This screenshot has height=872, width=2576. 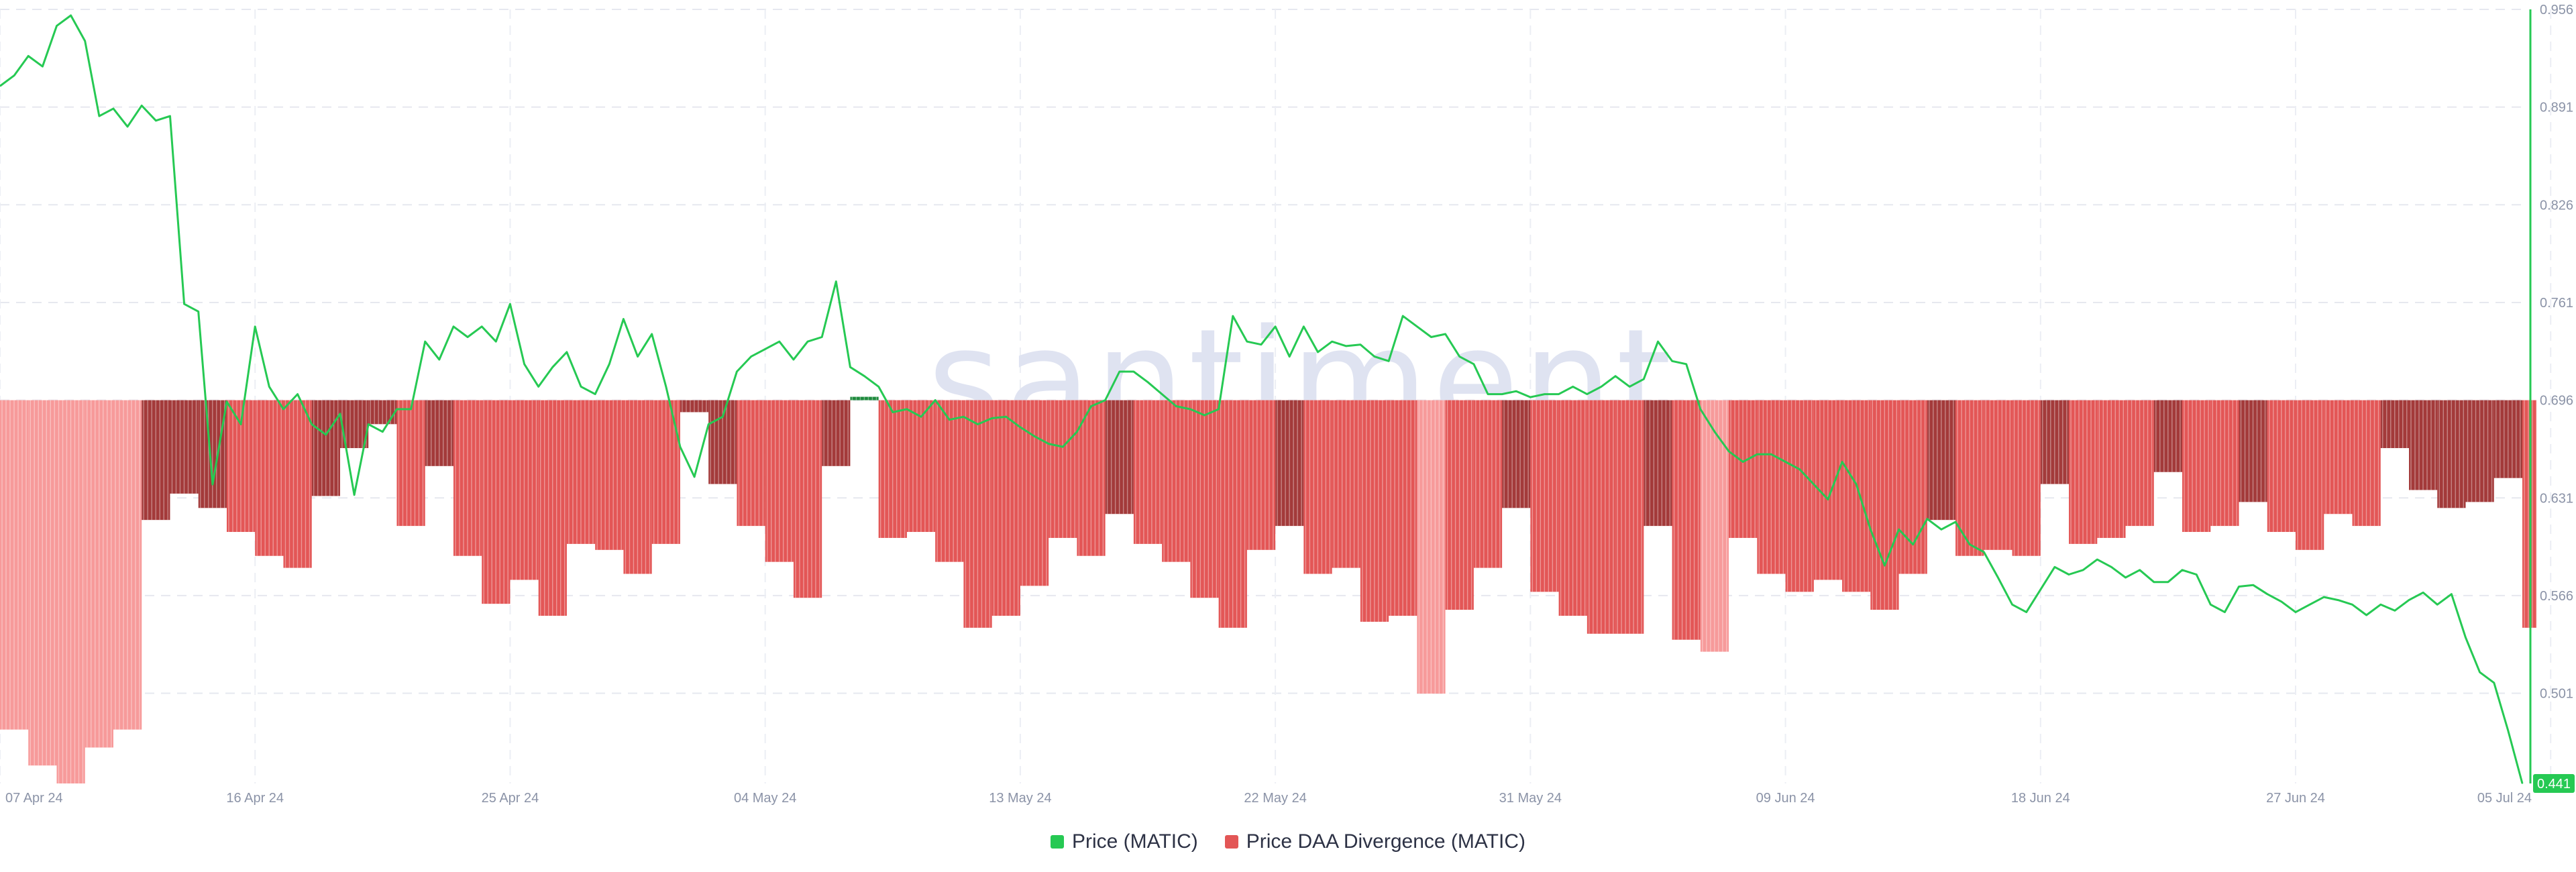 What do you see at coordinates (765, 798) in the screenshot?
I see `date-tick-label: 04 May 24` at bounding box center [765, 798].